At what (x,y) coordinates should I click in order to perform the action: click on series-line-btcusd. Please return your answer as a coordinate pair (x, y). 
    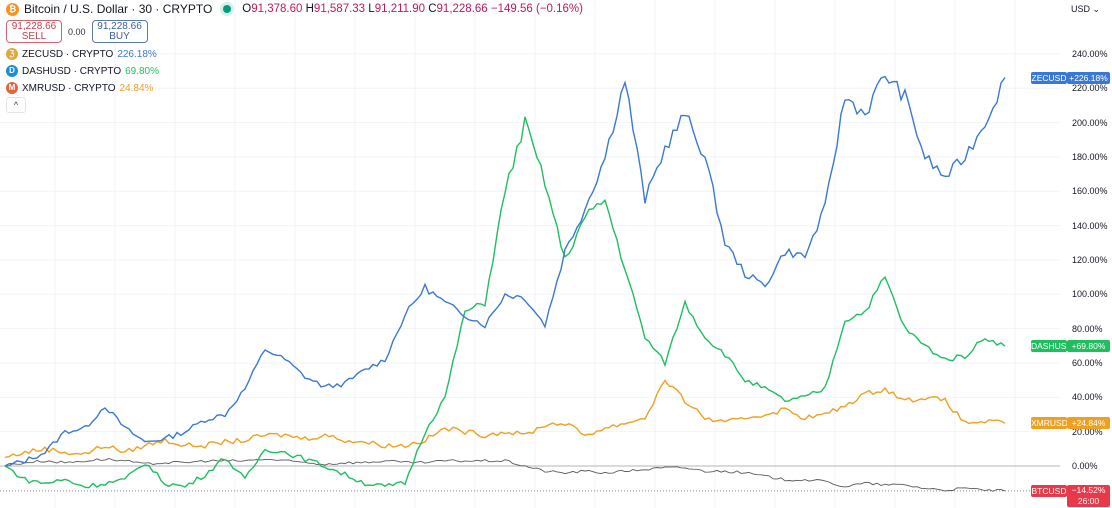
    Looking at the image, I should click on (505, 475).